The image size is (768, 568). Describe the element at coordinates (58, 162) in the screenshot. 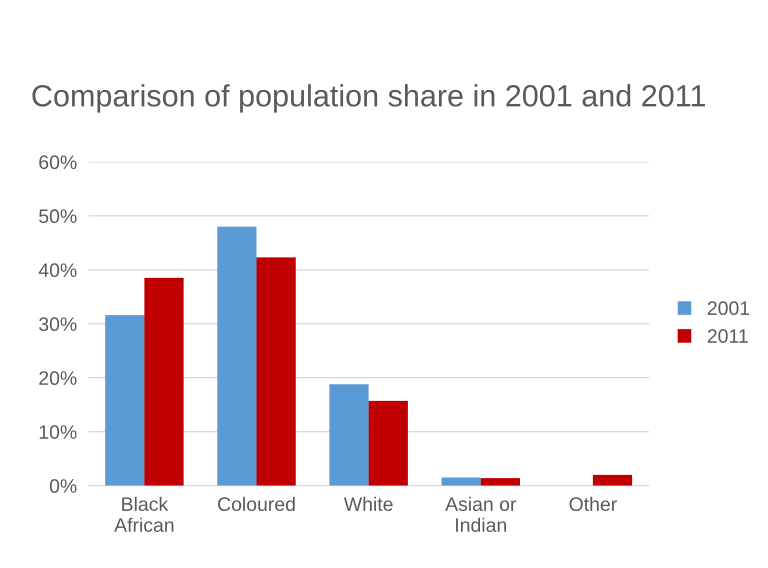

I see `y-tick-label: 60%` at that location.